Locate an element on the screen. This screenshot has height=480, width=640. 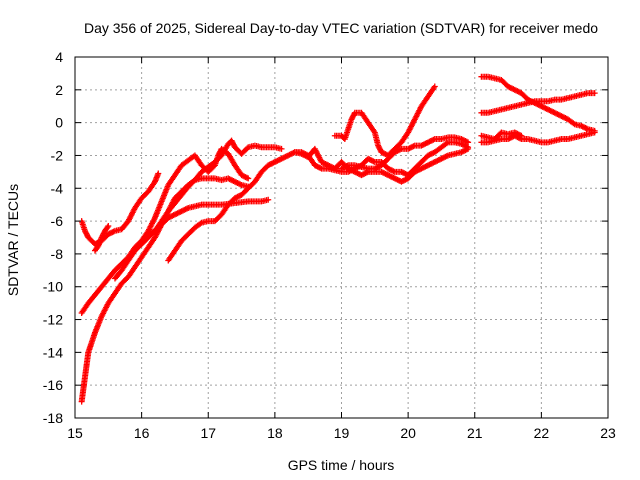
y-tick-label: -18 is located at coordinates (53, 418).